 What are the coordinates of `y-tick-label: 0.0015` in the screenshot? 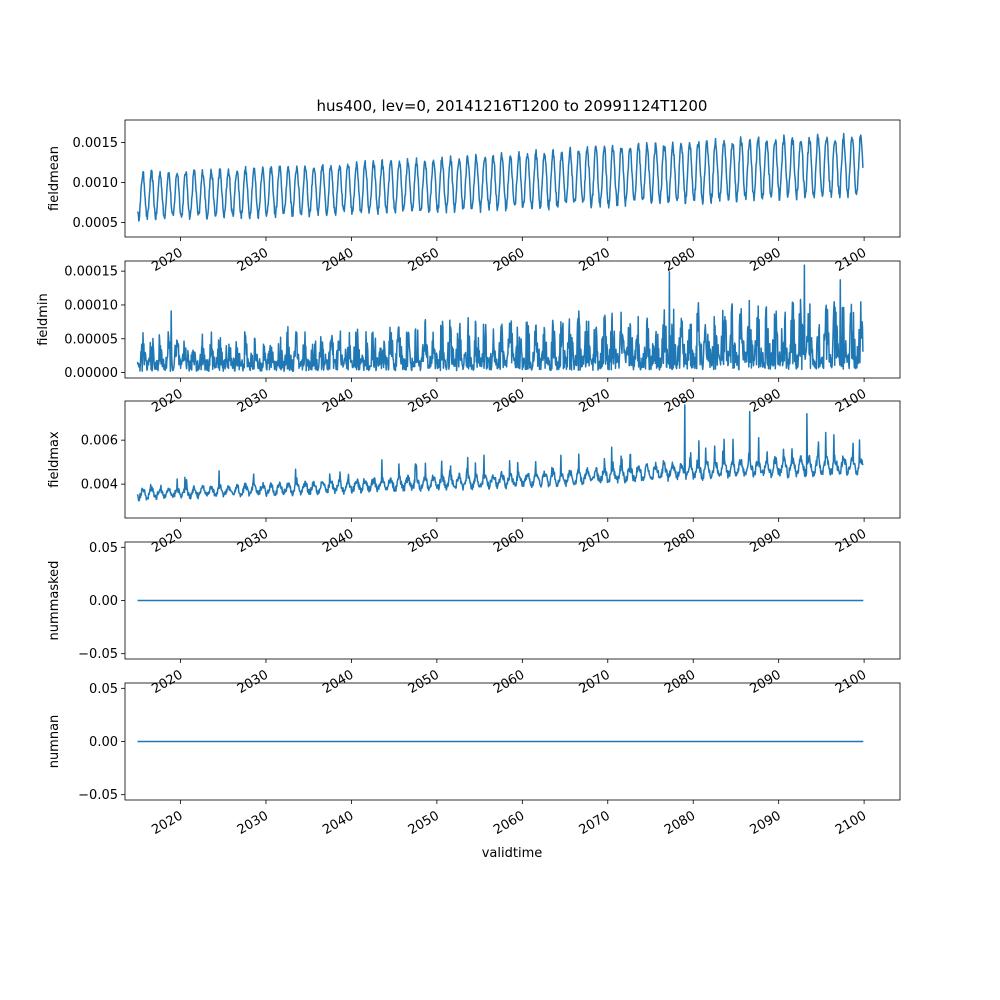 It's located at (96, 143).